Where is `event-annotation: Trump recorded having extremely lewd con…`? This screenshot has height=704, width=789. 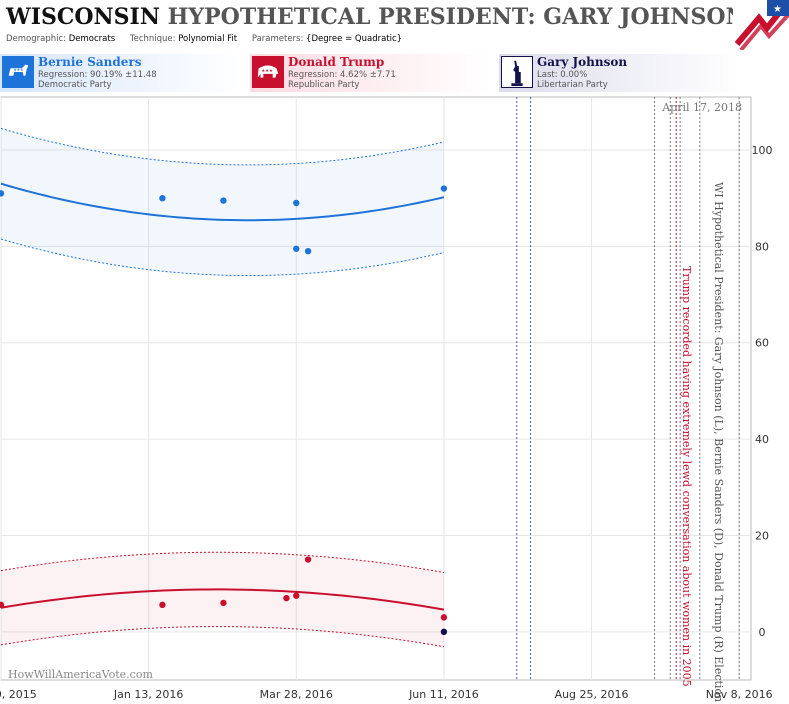
event-annotation: Trump recorded having extremely lewd con… is located at coordinates (686, 476).